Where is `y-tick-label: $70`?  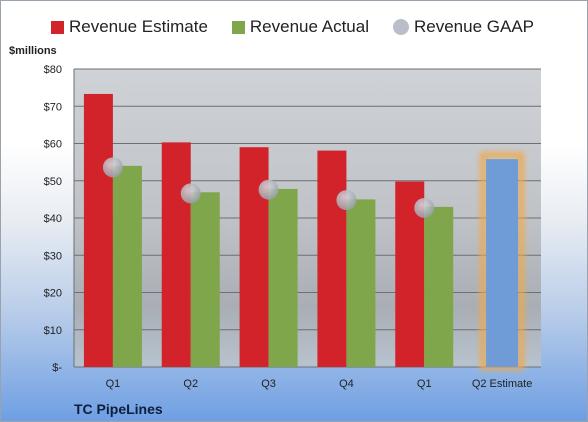
y-tick-label: $70 is located at coordinates (53, 107).